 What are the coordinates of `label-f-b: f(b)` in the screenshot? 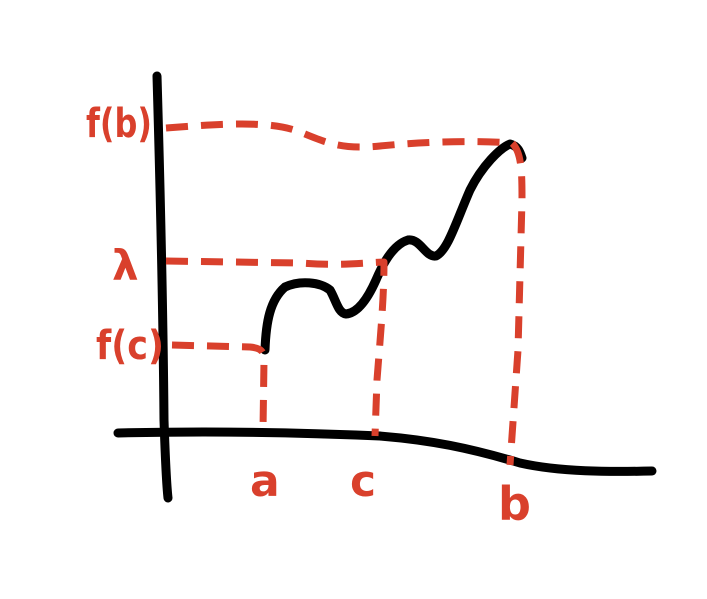 It's located at (119, 124).